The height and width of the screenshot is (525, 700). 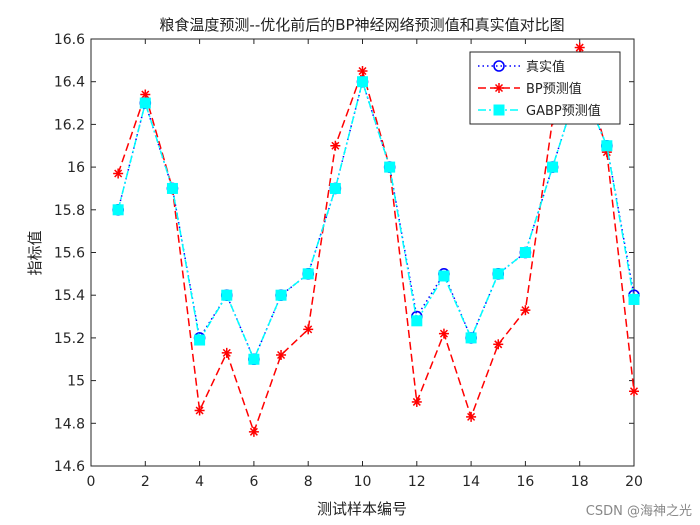 What do you see at coordinates (554, 89) in the screenshot?
I see `legend-label: BP预测值` at bounding box center [554, 89].